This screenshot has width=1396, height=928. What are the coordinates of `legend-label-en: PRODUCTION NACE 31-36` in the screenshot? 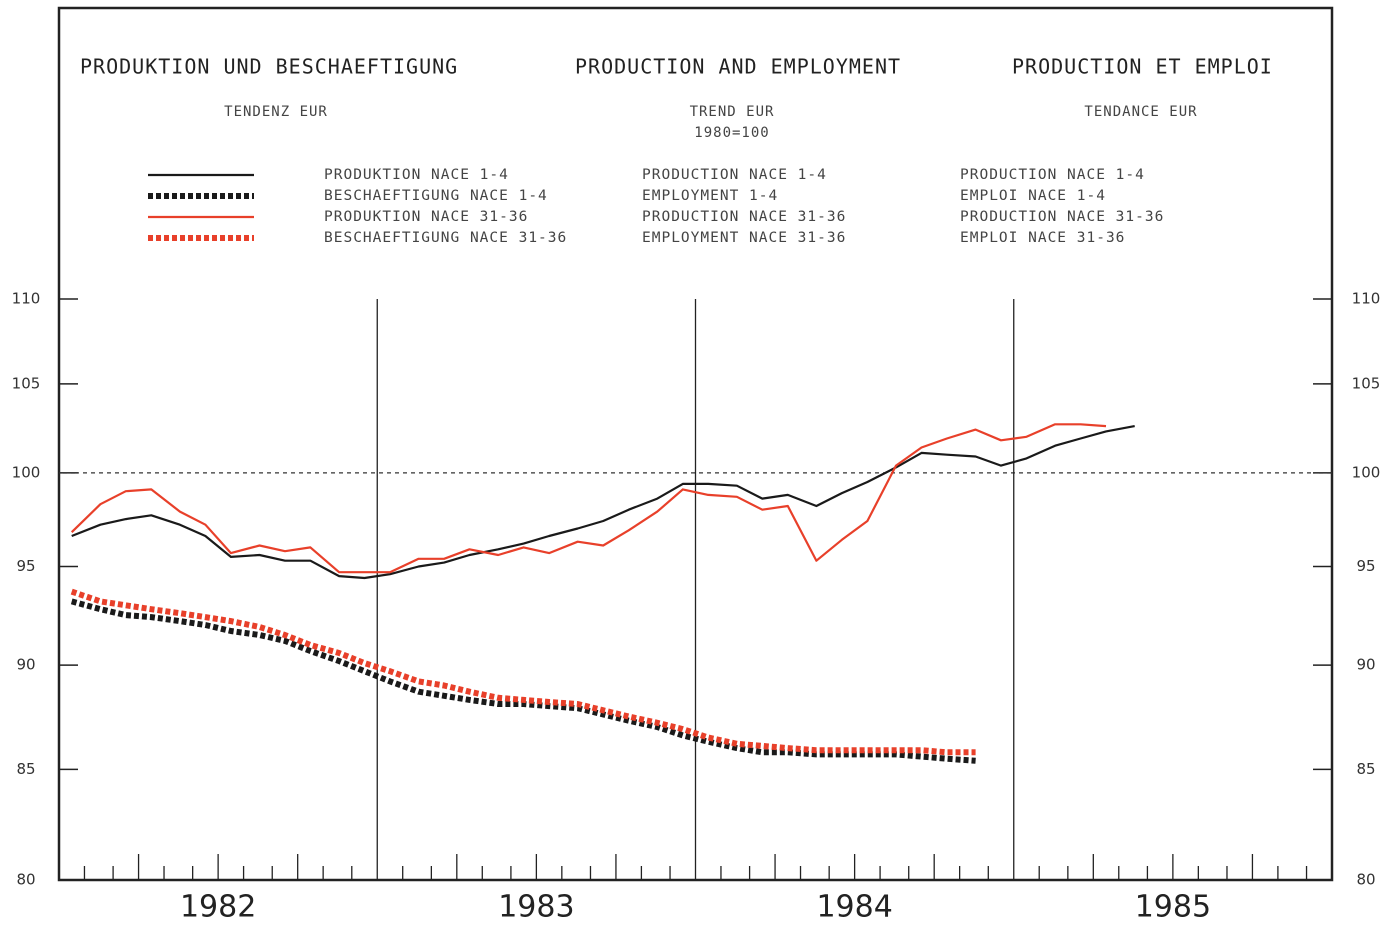 It's located at (744, 217).